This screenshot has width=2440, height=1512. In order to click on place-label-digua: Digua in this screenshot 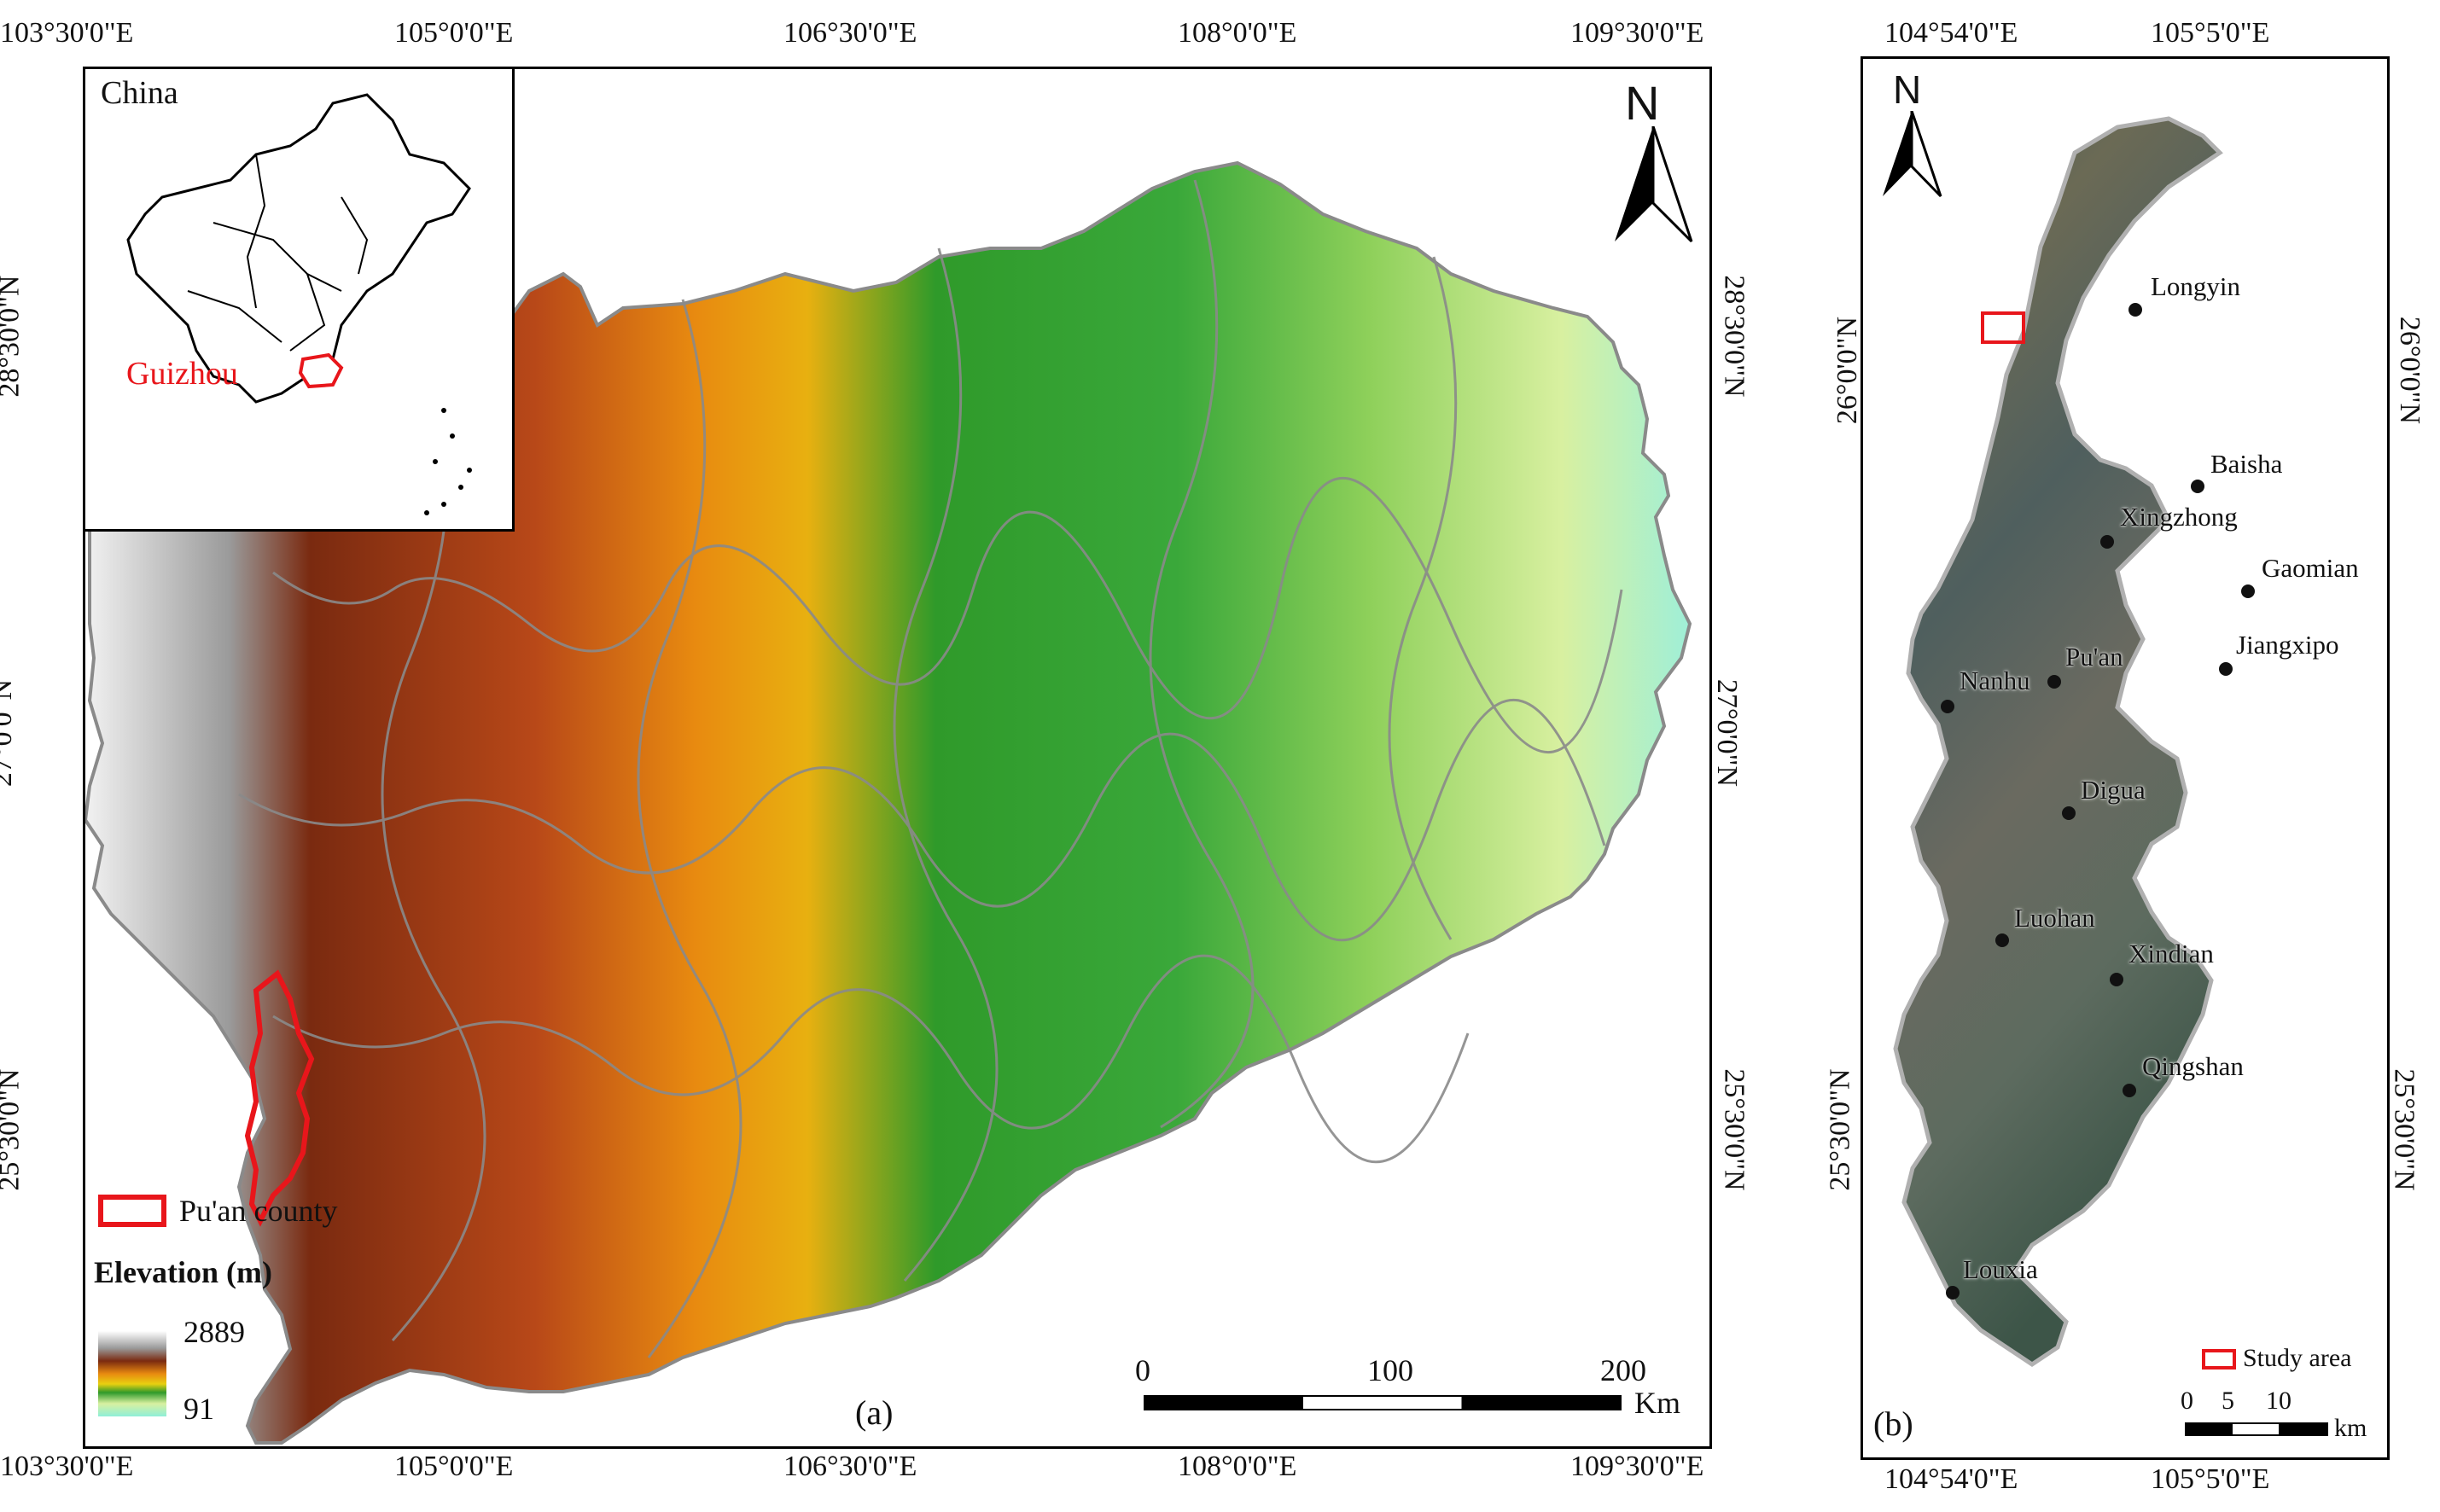, I will do `click(2114, 790)`.